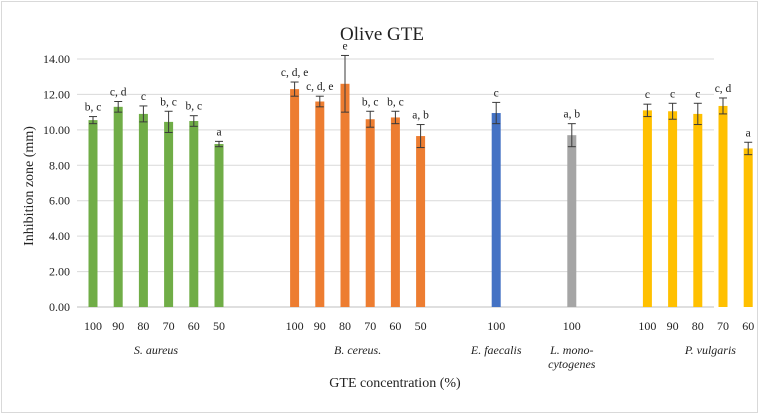 This screenshot has height=416, width=761. Describe the element at coordinates (395, 383) in the screenshot. I see `x-axis-label: GTE concentration (%)` at that location.